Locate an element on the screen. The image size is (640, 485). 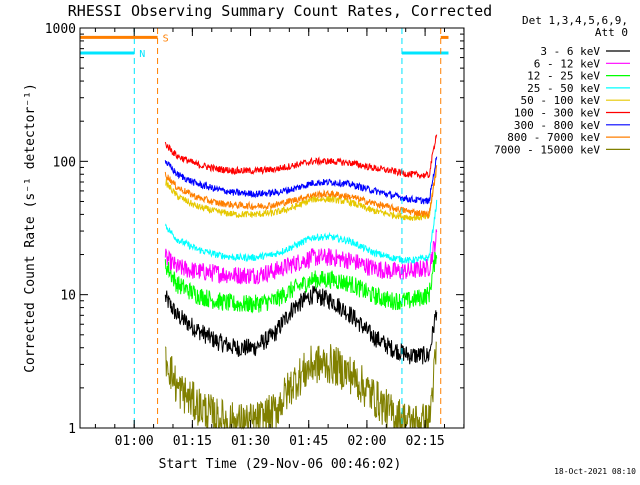
x-tick-label-3: 01:45 is located at coordinates (308, 441).